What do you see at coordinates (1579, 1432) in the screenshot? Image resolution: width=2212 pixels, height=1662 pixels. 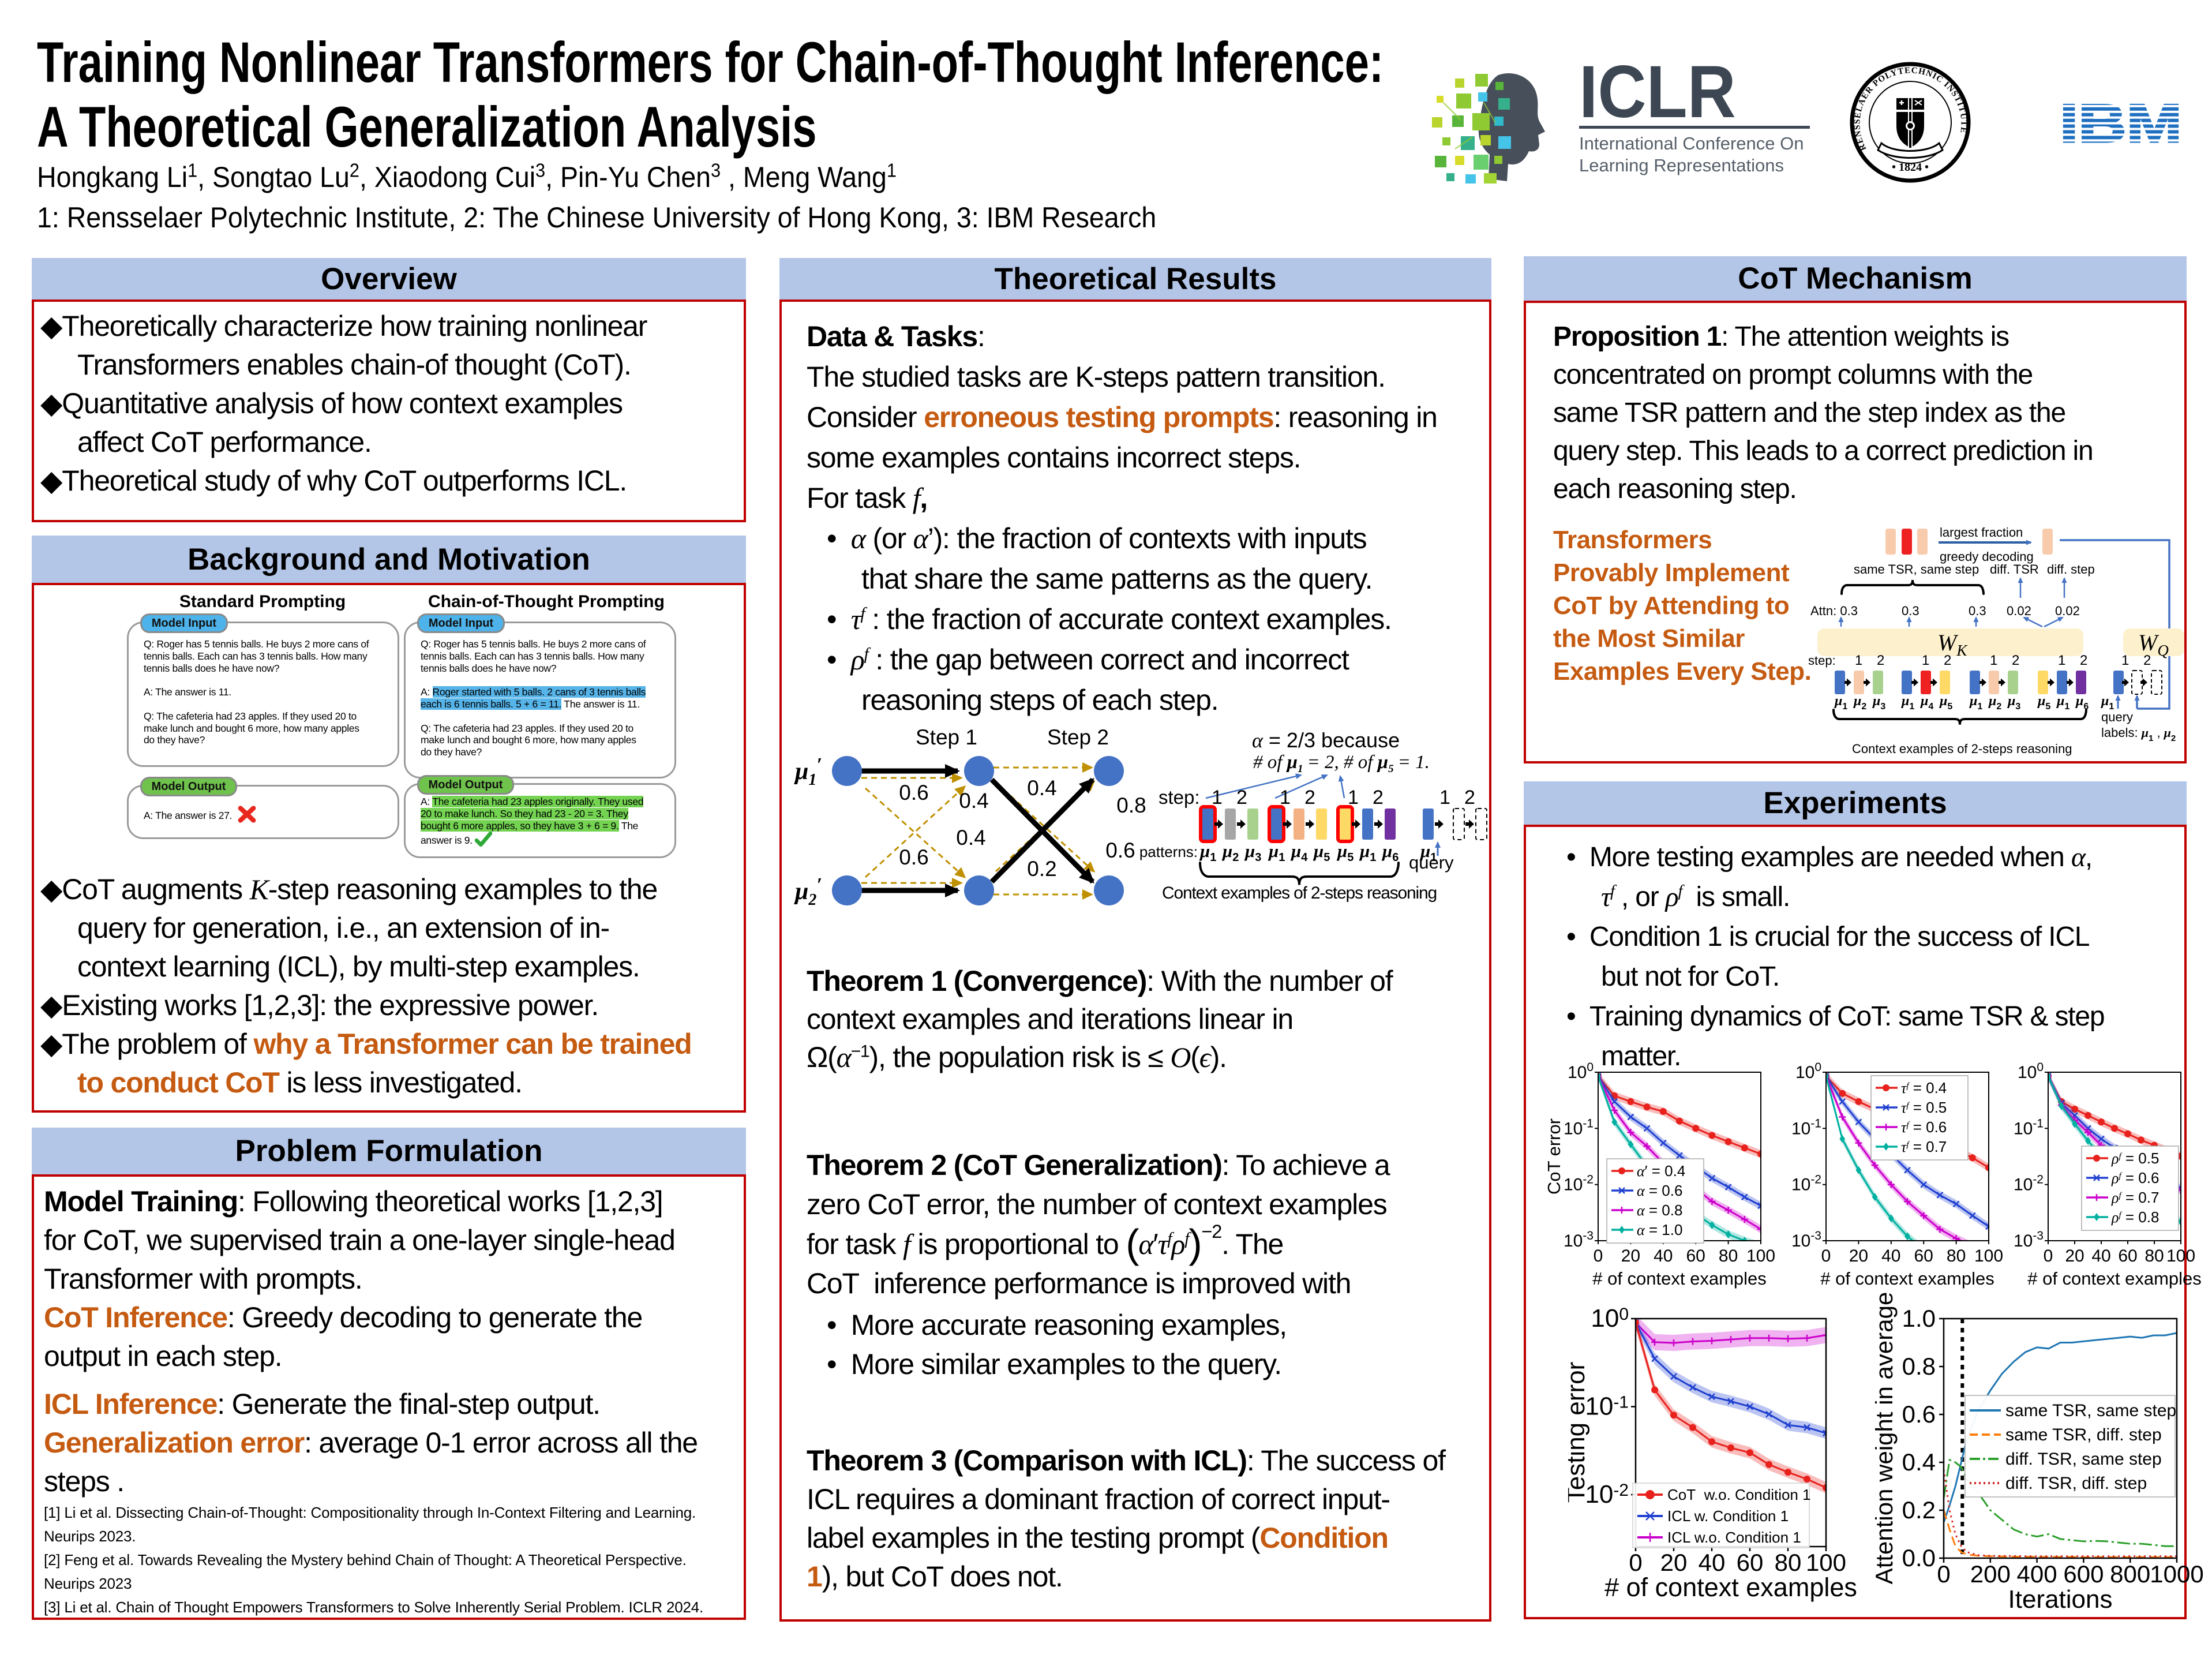 I see `svg-text: Testing error` at bounding box center [1579, 1432].